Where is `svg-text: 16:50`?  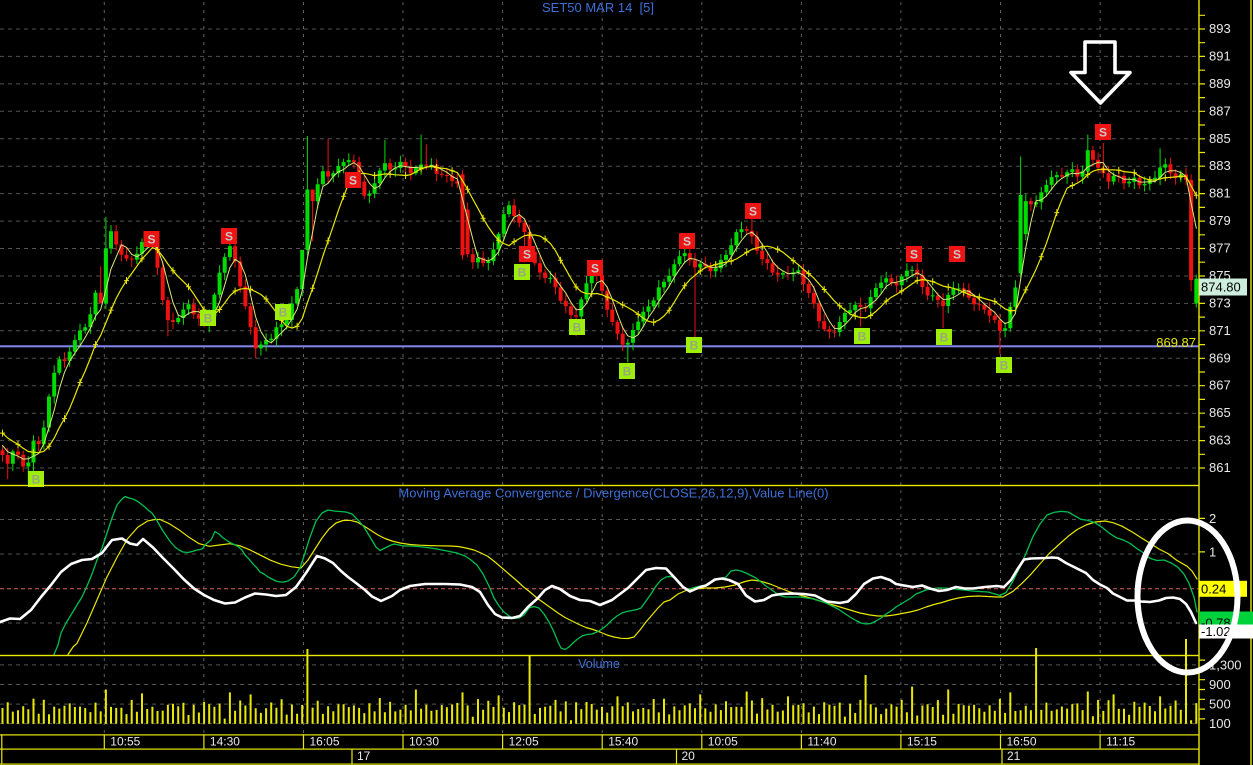 svg-text: 16:50 is located at coordinates (1022, 742).